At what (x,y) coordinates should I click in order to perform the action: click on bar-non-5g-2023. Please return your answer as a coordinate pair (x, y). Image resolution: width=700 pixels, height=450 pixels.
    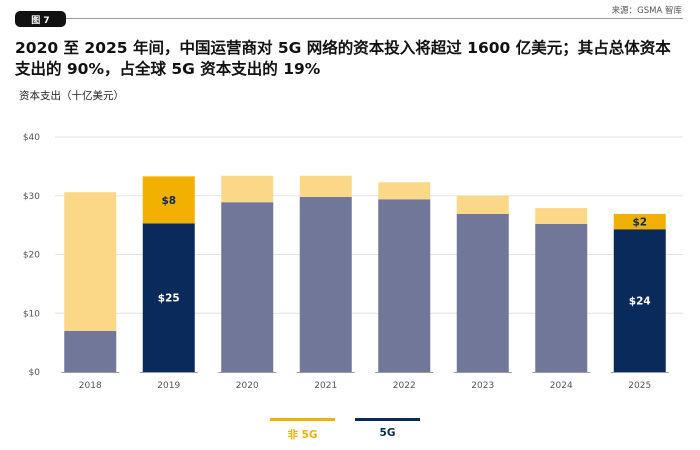
    Looking at the image, I should click on (482, 204).